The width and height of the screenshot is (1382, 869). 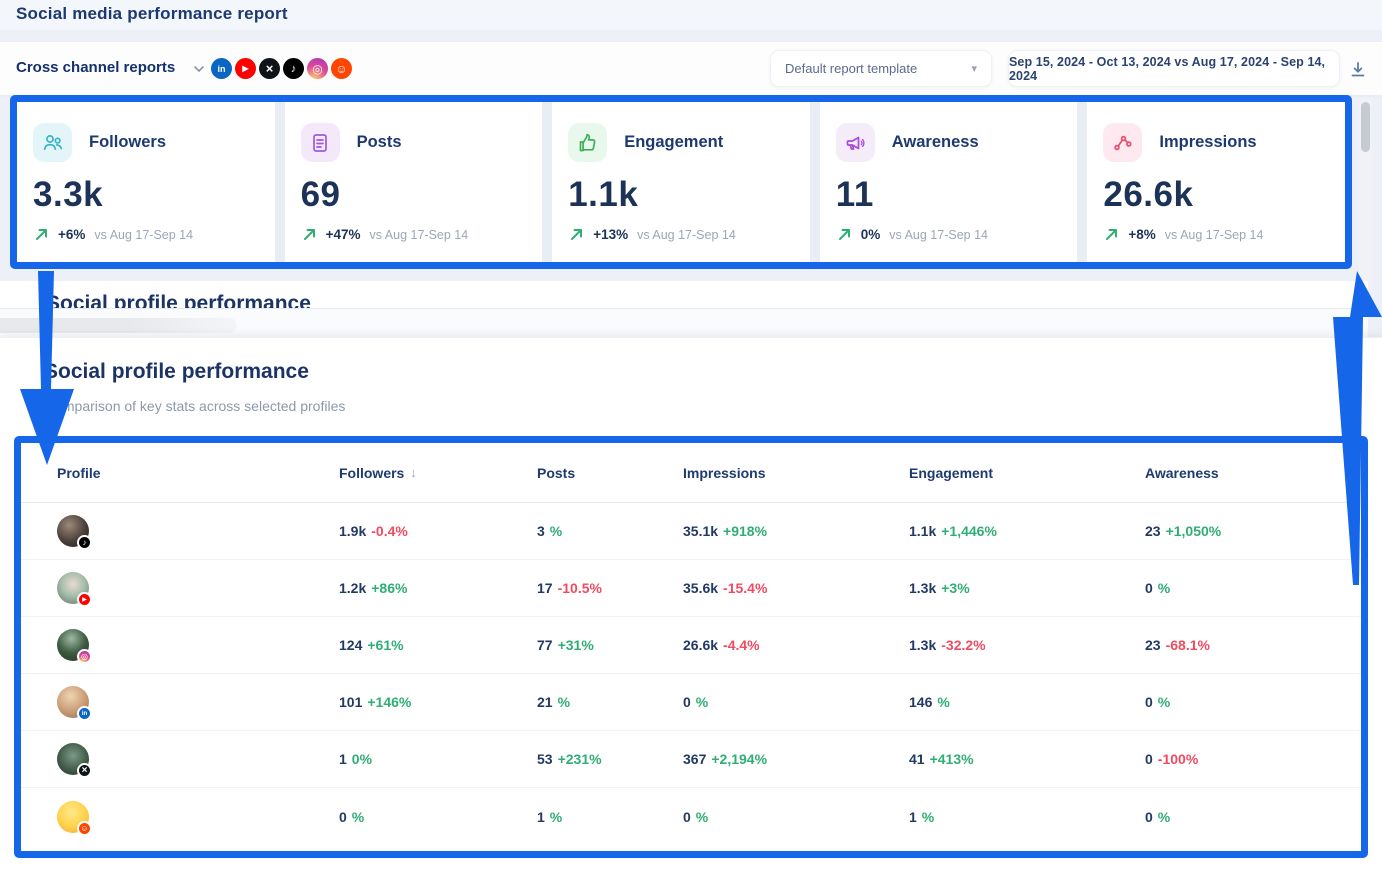 What do you see at coordinates (1365, 197) in the screenshot?
I see `scrollbar-track` at bounding box center [1365, 197].